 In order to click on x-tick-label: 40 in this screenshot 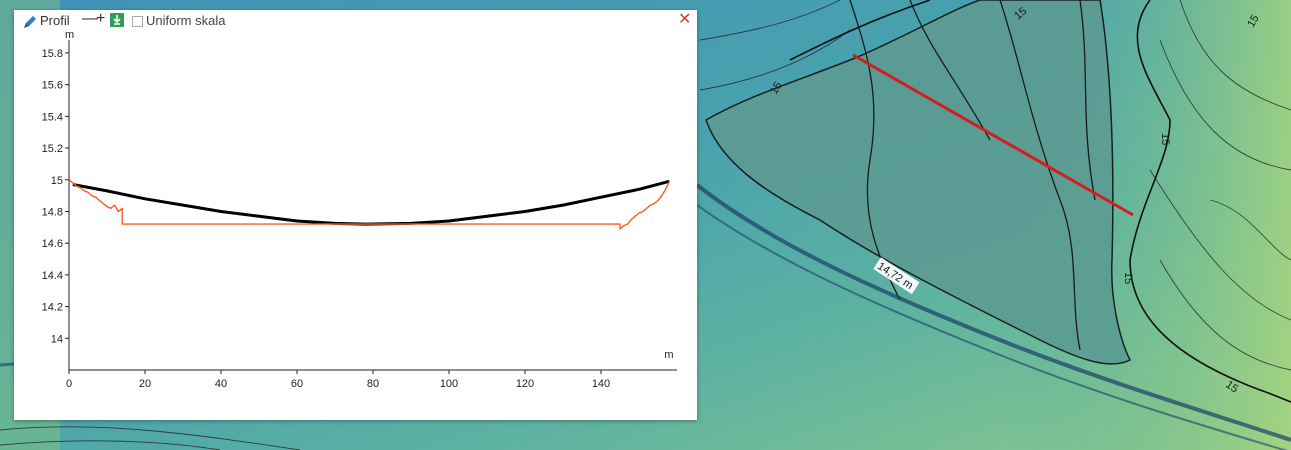, I will do `click(221, 384)`.